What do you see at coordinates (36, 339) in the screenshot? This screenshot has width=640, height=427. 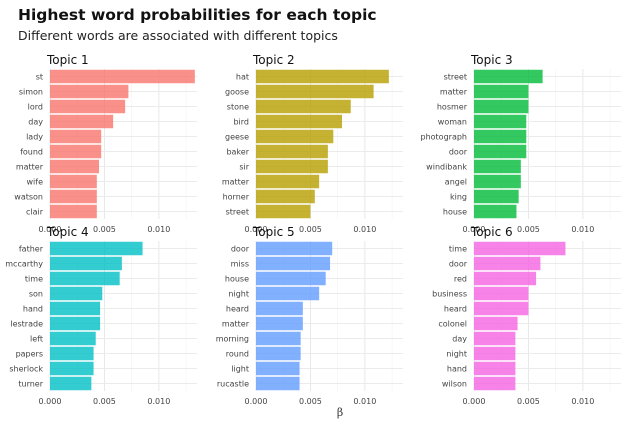 I see `category-label: left` at bounding box center [36, 339].